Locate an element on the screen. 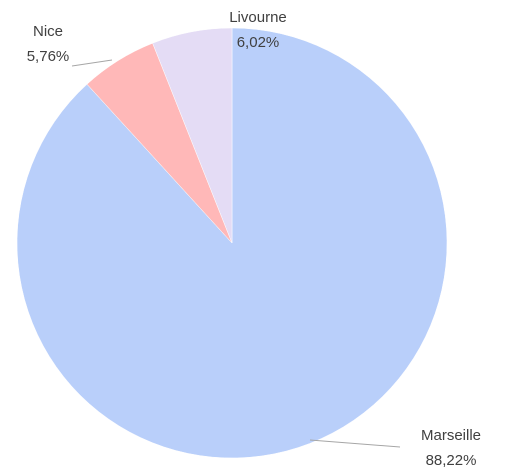 The height and width of the screenshot is (475, 507). slice-value-label: 6,02% is located at coordinates (258, 42).